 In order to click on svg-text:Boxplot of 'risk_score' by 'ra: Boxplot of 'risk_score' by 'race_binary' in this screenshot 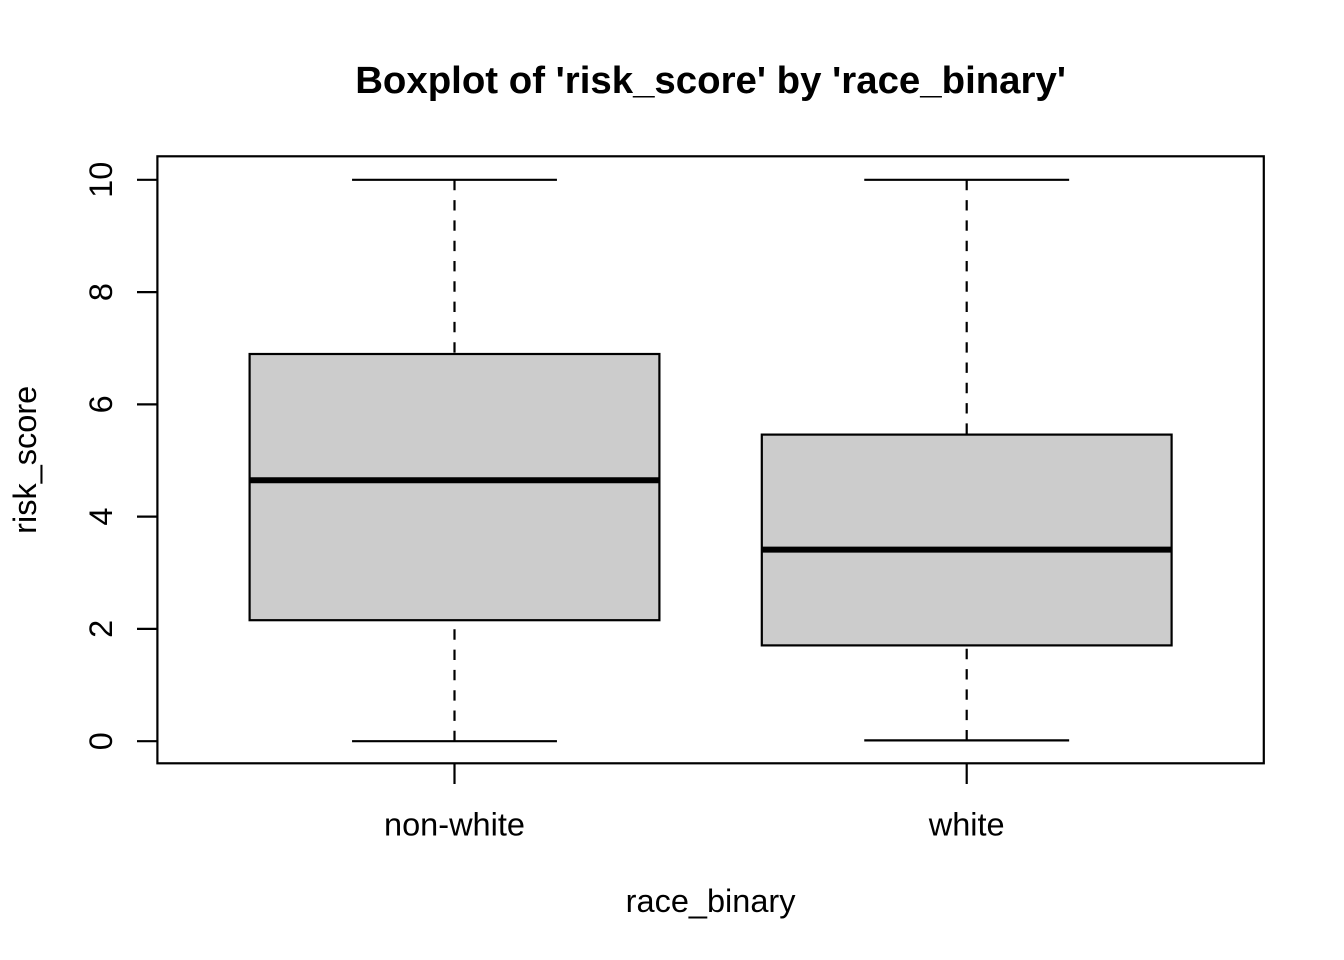, I will do `click(710, 80)`.